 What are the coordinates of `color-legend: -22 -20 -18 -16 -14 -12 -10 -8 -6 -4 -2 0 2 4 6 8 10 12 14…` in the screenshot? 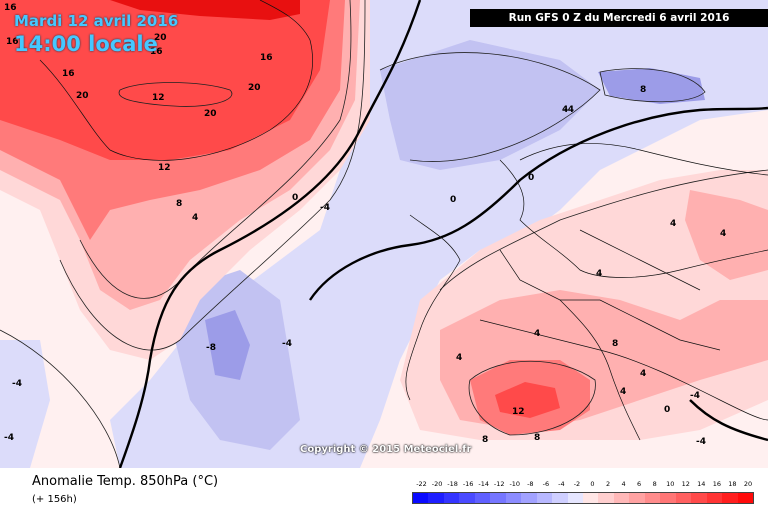 It's located at (585, 490).